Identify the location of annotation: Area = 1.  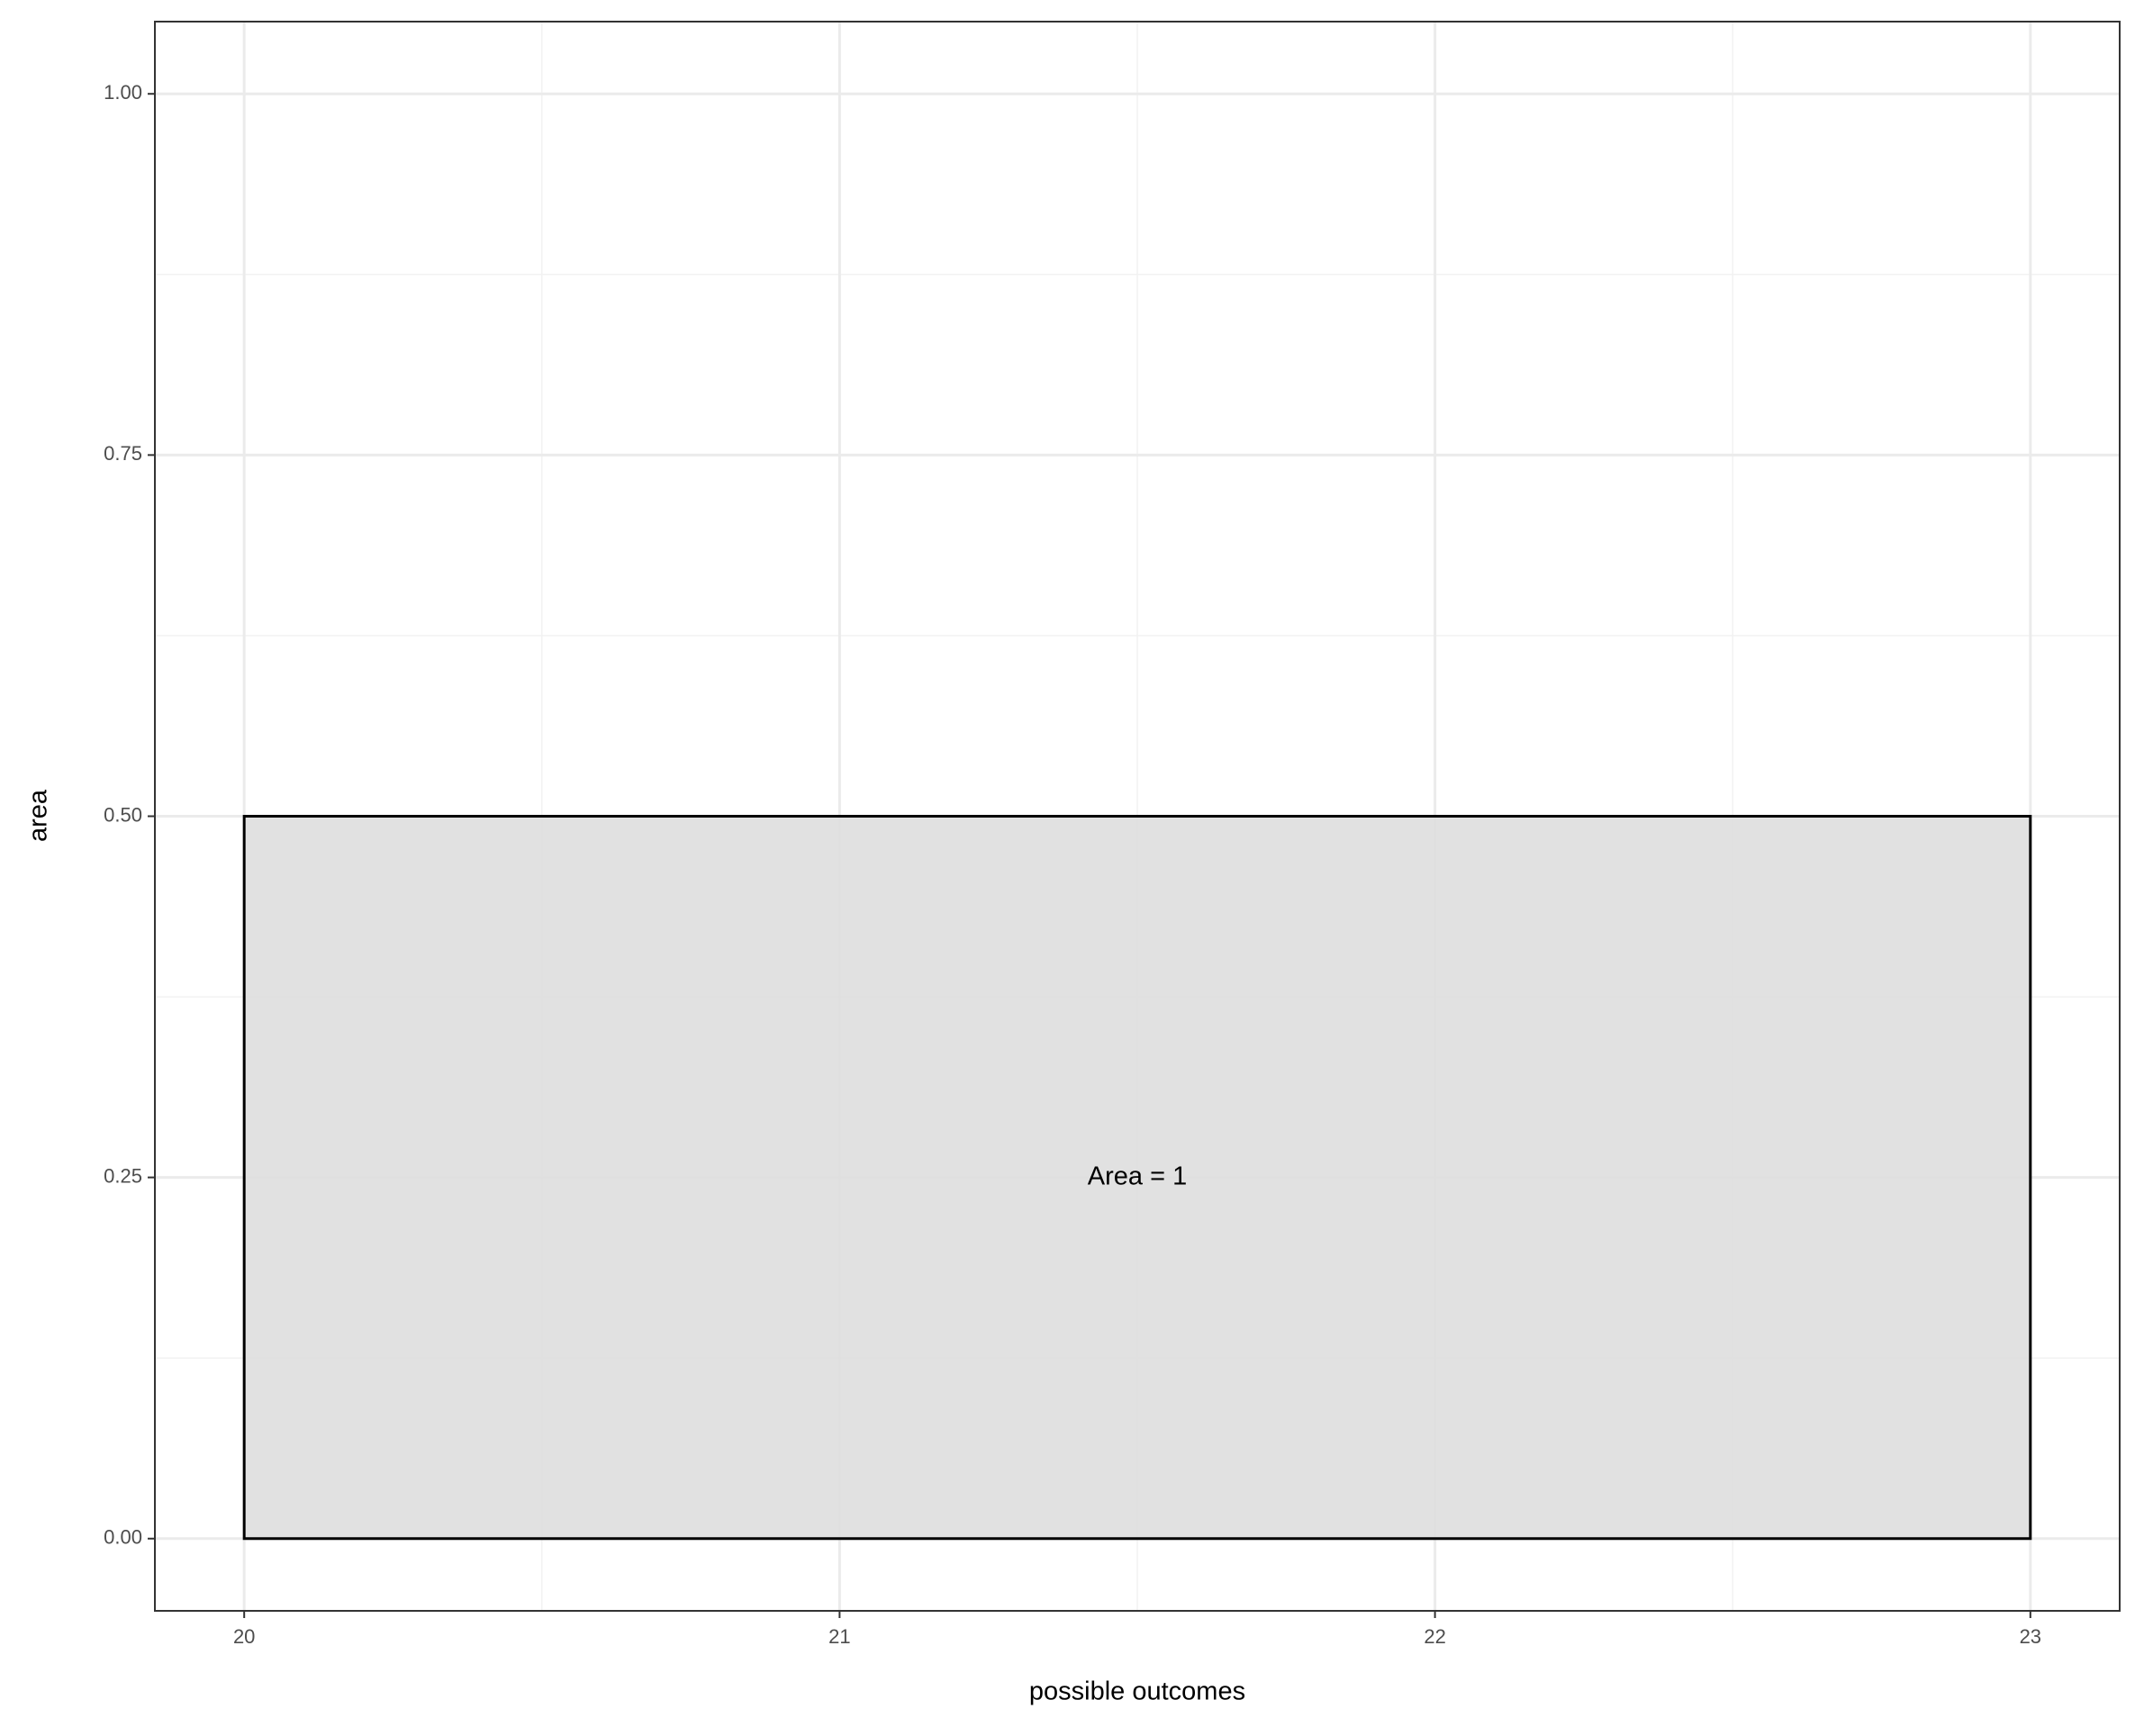
(1137, 1176).